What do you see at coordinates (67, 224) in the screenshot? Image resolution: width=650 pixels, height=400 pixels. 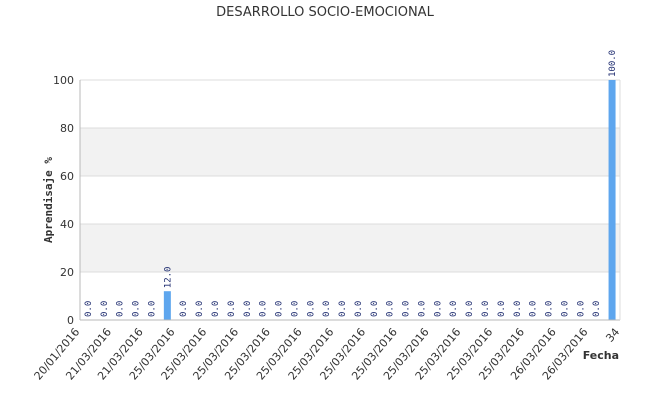 I see `y-tick-label: 40` at bounding box center [67, 224].